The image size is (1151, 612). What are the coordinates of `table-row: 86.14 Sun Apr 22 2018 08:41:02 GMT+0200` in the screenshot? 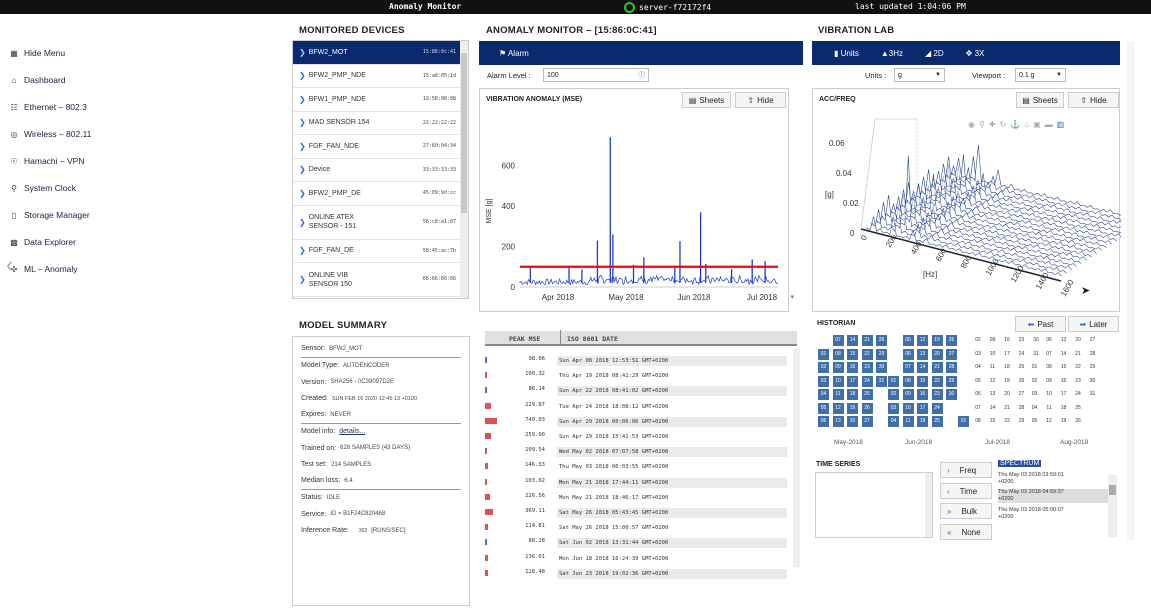 It's located at (635, 390).